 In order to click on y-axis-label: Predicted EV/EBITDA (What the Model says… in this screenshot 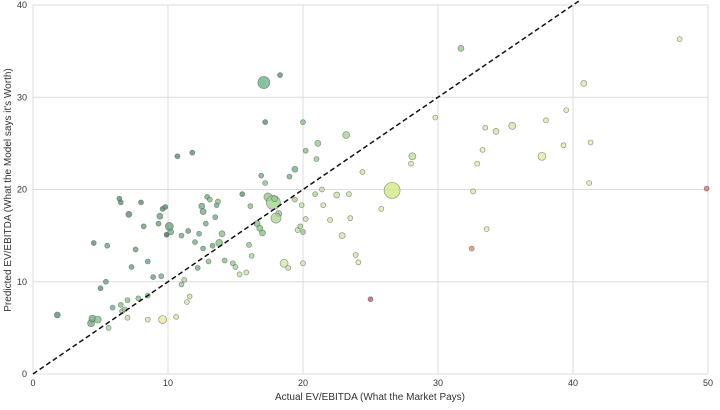, I will do `click(8, 189)`.